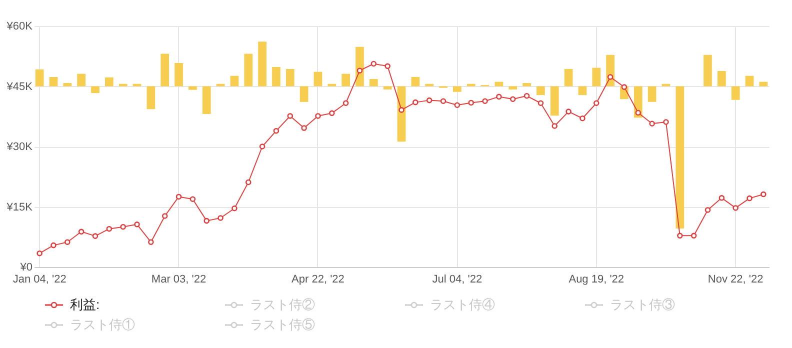  Describe the element at coordinates (282, 305) in the screenshot. I see `legend-label: ラスト侍②` at that location.